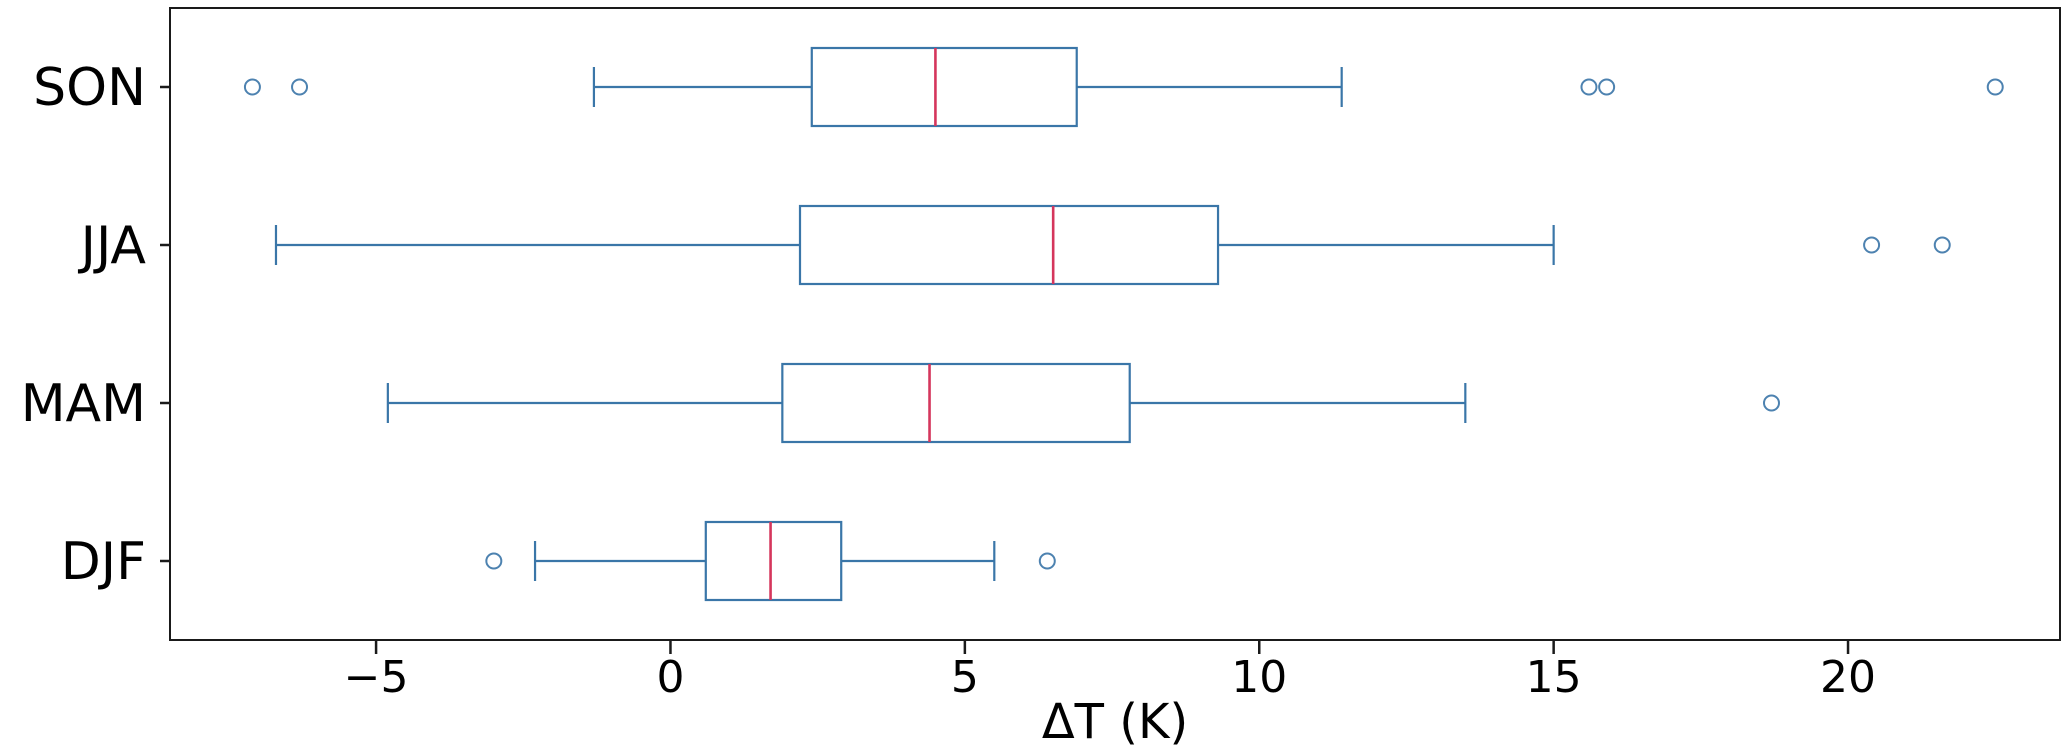 The width and height of the screenshot is (2067, 749). What do you see at coordinates (89, 88) in the screenshot?
I see `y-tick-label-son: SON` at bounding box center [89, 88].